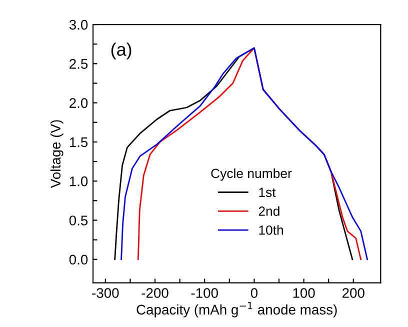  I want to click on x-tick-label: 0, so click(254, 293).